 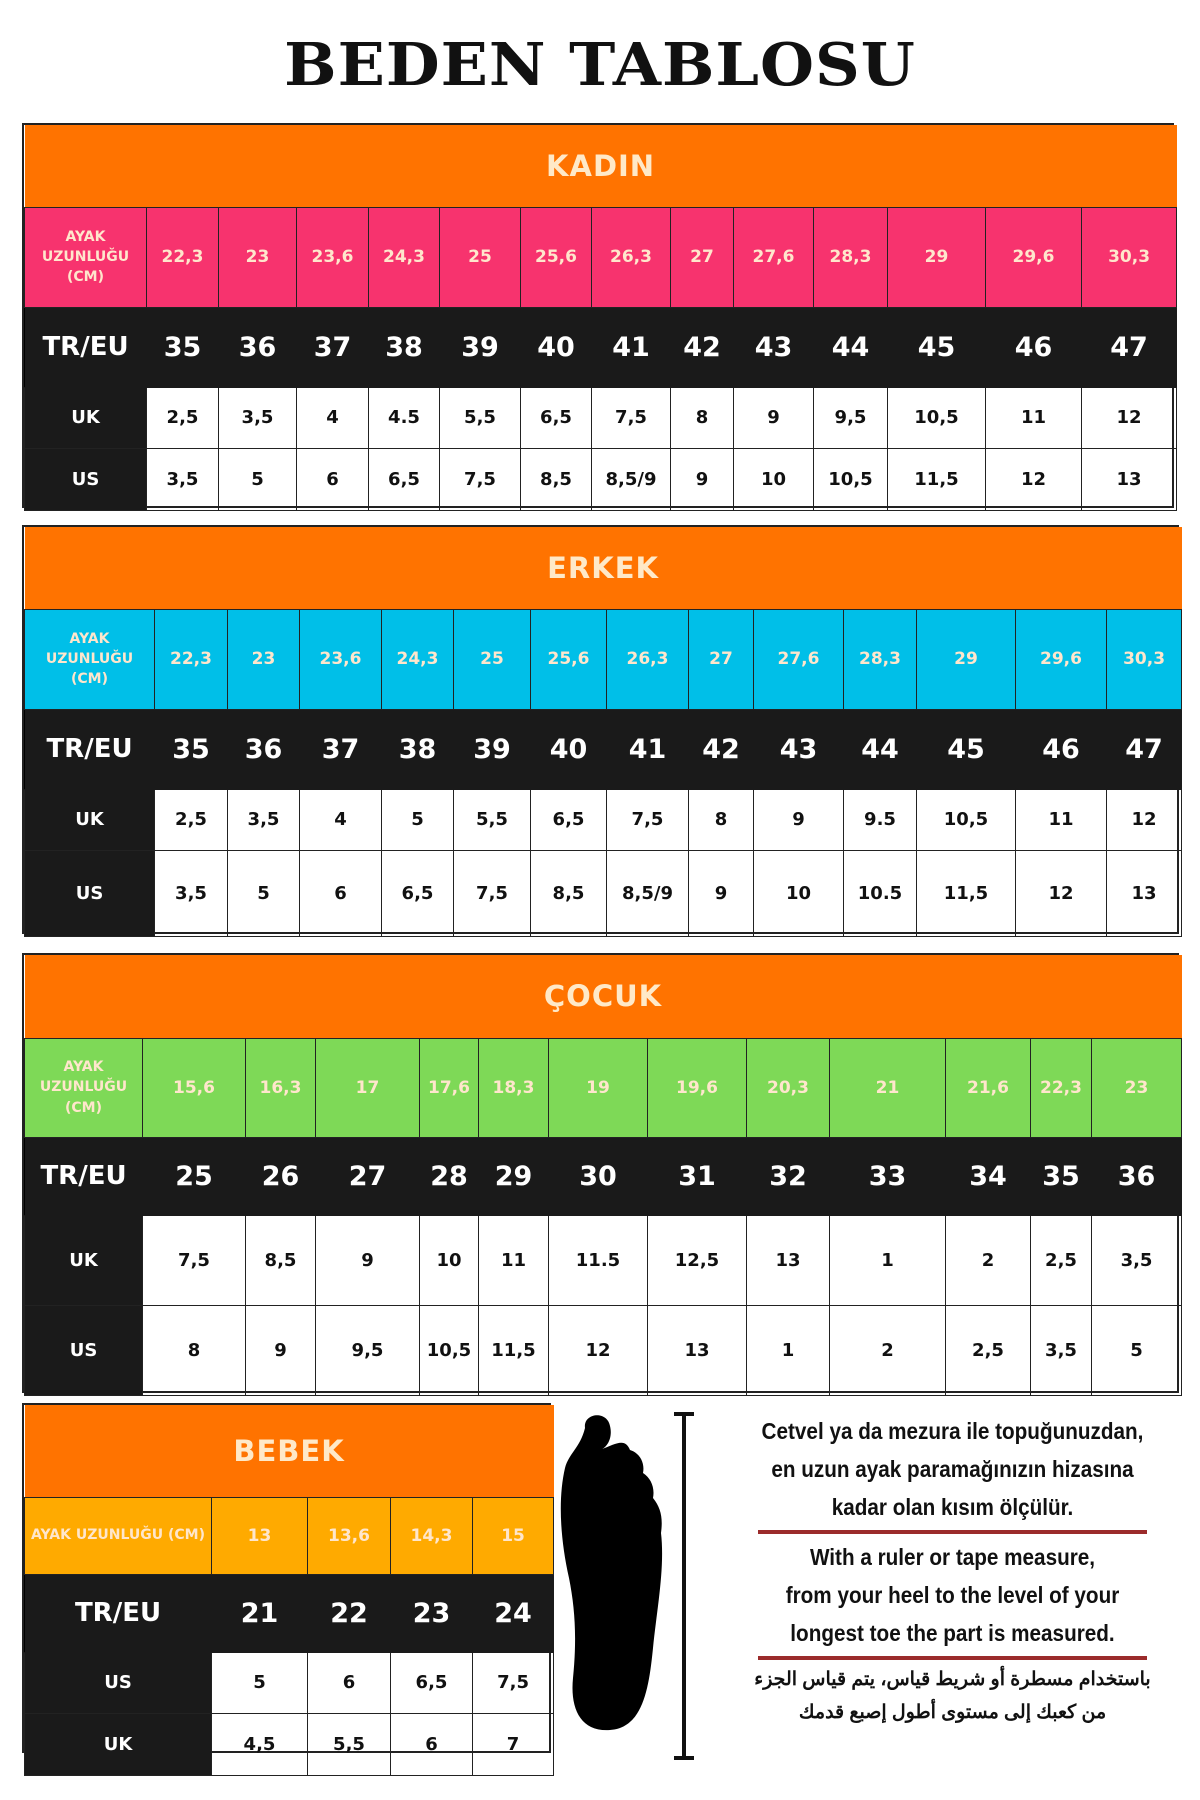 What do you see at coordinates (880, 819) in the screenshot?
I see `size-cell: 9.5` at bounding box center [880, 819].